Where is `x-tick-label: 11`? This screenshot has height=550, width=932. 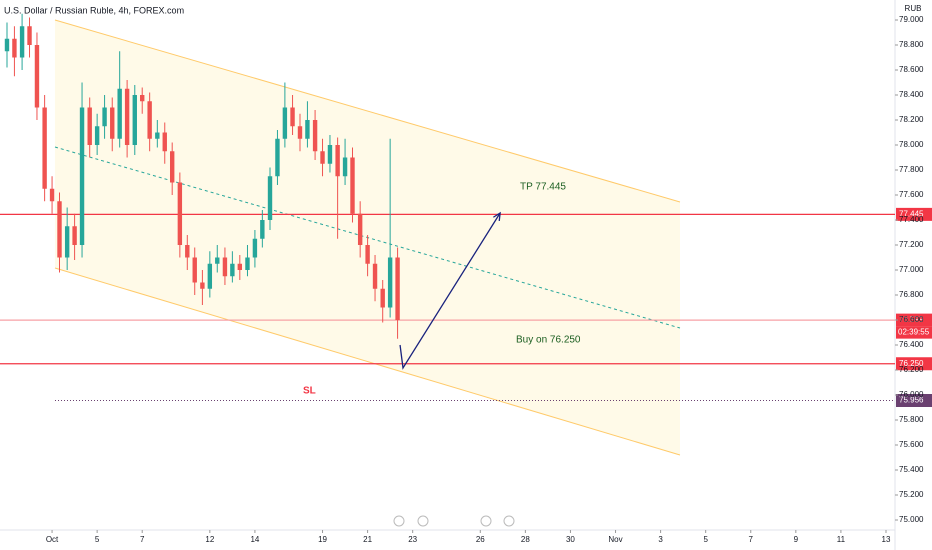 x-tick-label: 11 is located at coordinates (841, 539).